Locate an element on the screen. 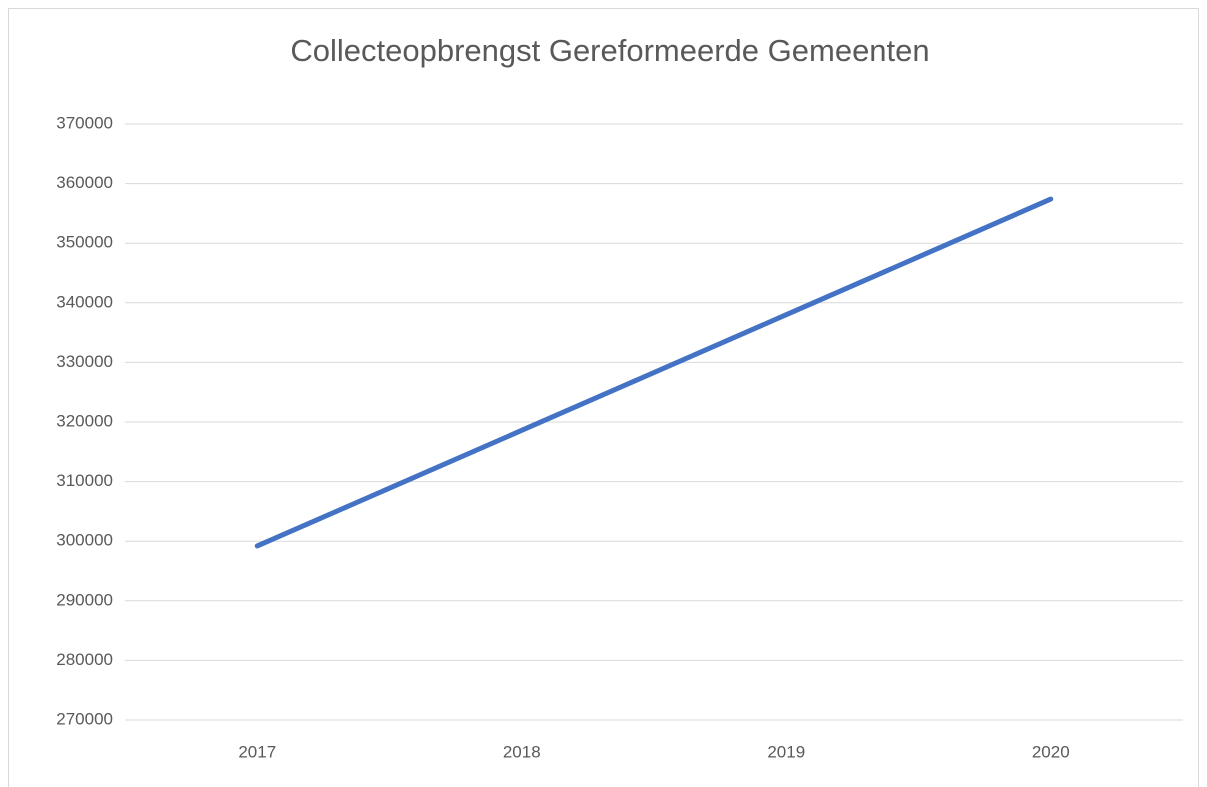  y-tick-label: 270000 is located at coordinates (84, 718).